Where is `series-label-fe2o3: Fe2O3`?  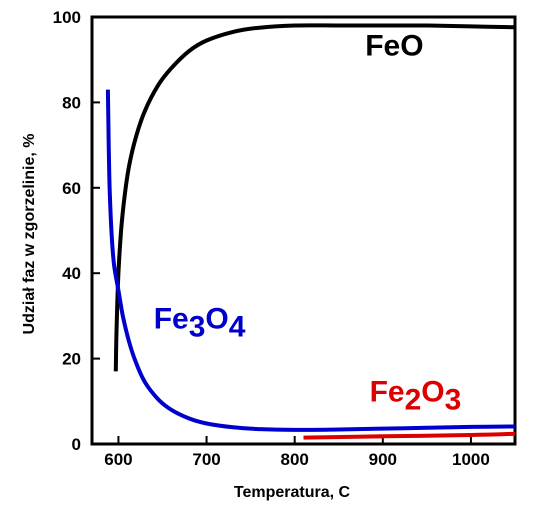
series-label-fe2o3: Fe2O3 is located at coordinates (416, 395).